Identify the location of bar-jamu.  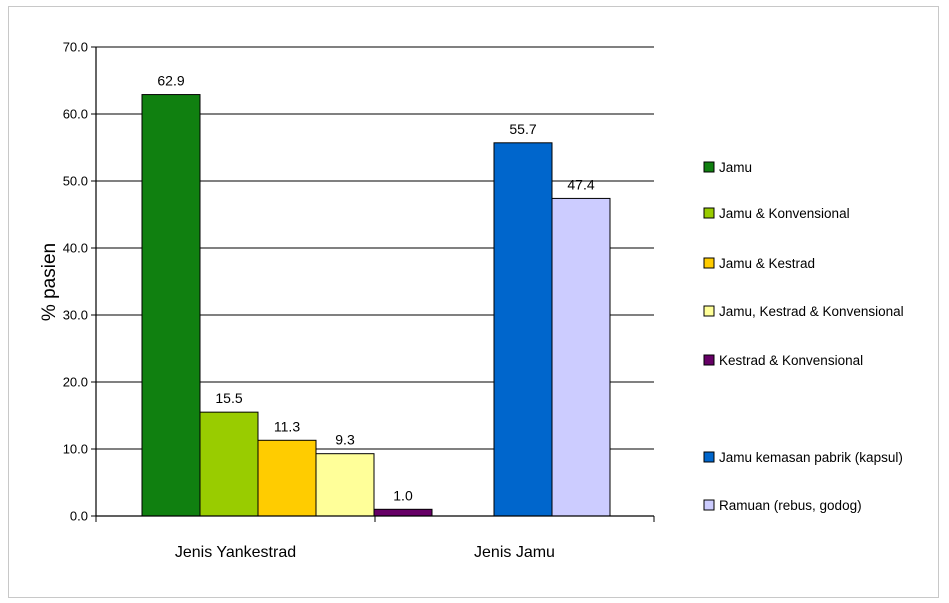
(171, 305).